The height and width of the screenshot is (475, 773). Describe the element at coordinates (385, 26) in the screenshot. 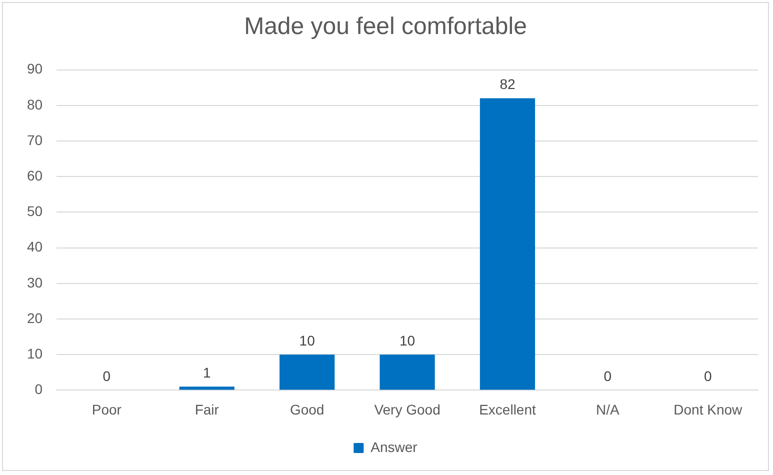

I see `chart-title: Made you feel comfortable` at that location.